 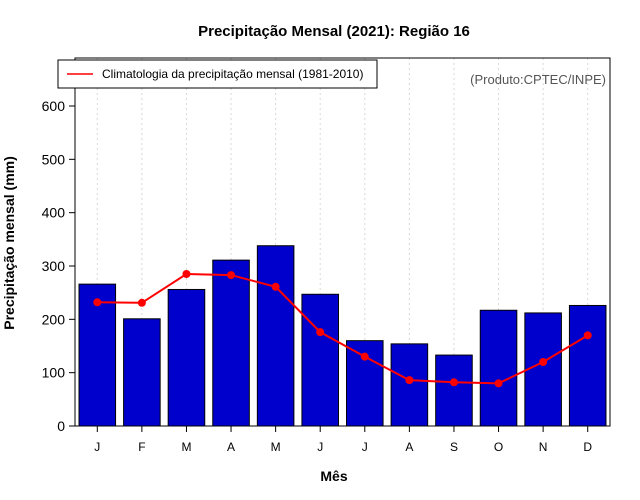 What do you see at coordinates (54, 266) in the screenshot?
I see `y-tick-label: 300` at bounding box center [54, 266].